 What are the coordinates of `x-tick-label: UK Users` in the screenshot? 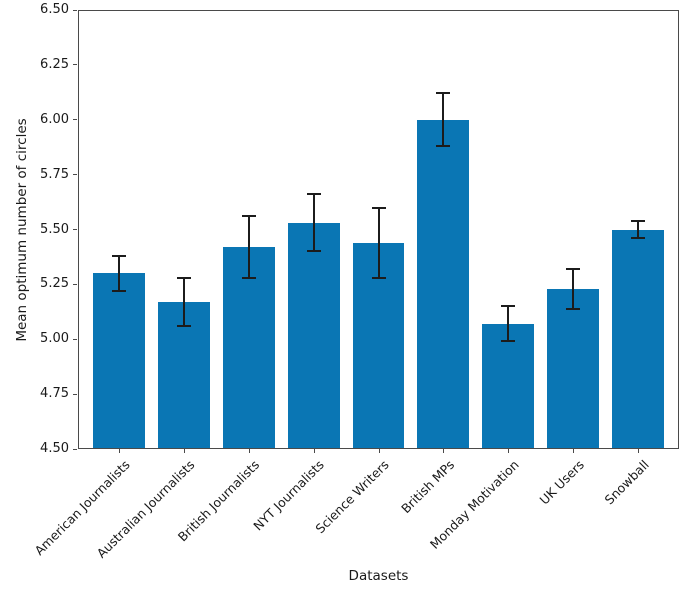 It's located at (561, 482).